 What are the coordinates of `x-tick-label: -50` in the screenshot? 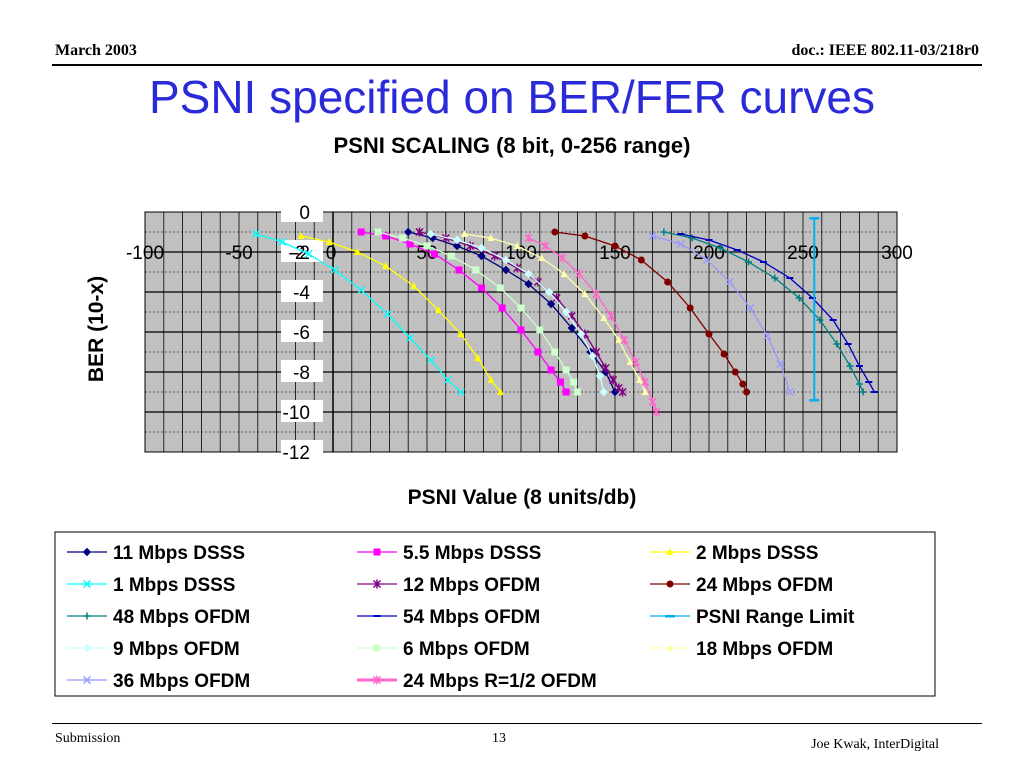 It's located at (238, 253).